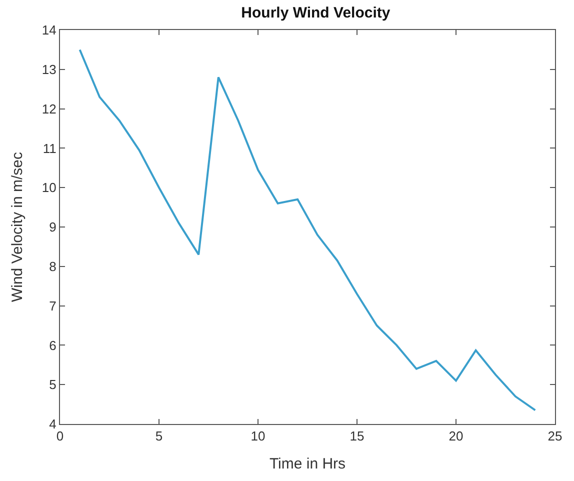 The height and width of the screenshot is (481, 574). Describe the element at coordinates (258, 436) in the screenshot. I see `x-tick-label: 10` at that location.